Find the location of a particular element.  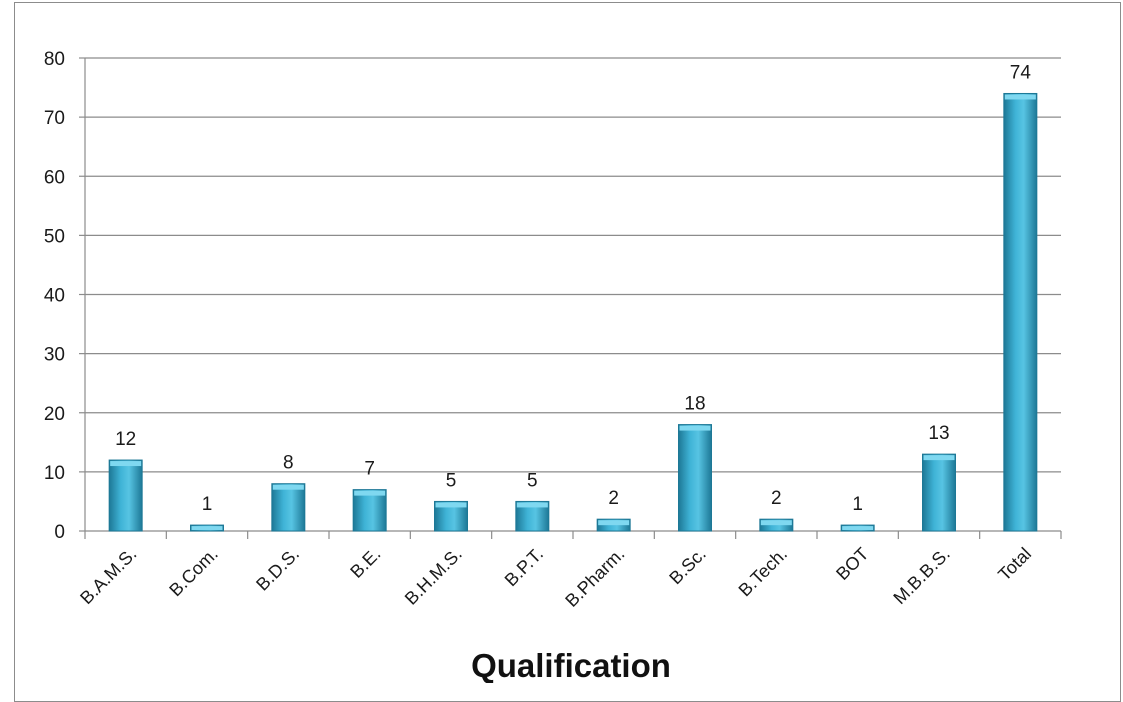

category-label: B.D.S. is located at coordinates (277, 569).